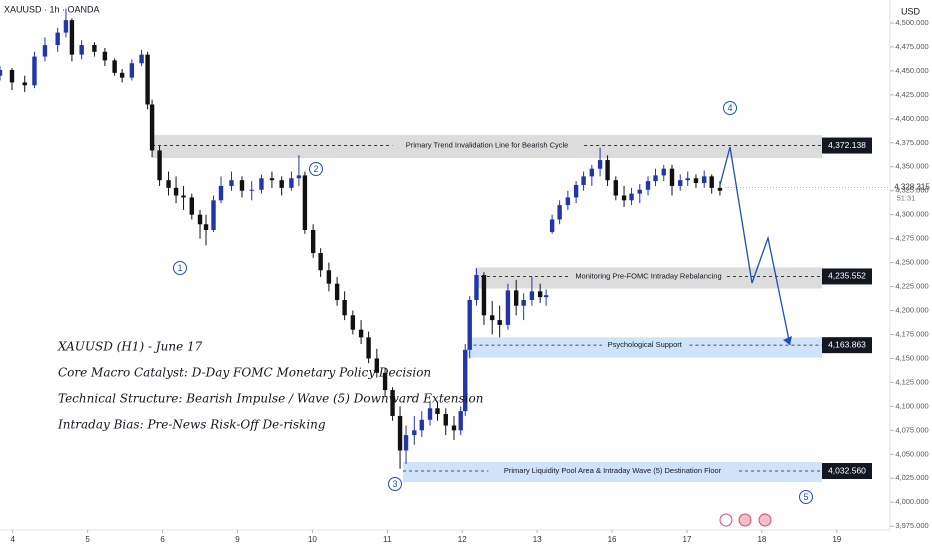 Image resolution: width=932 pixels, height=550 pixels. I want to click on last-price: 4,328.315, so click(912, 187).